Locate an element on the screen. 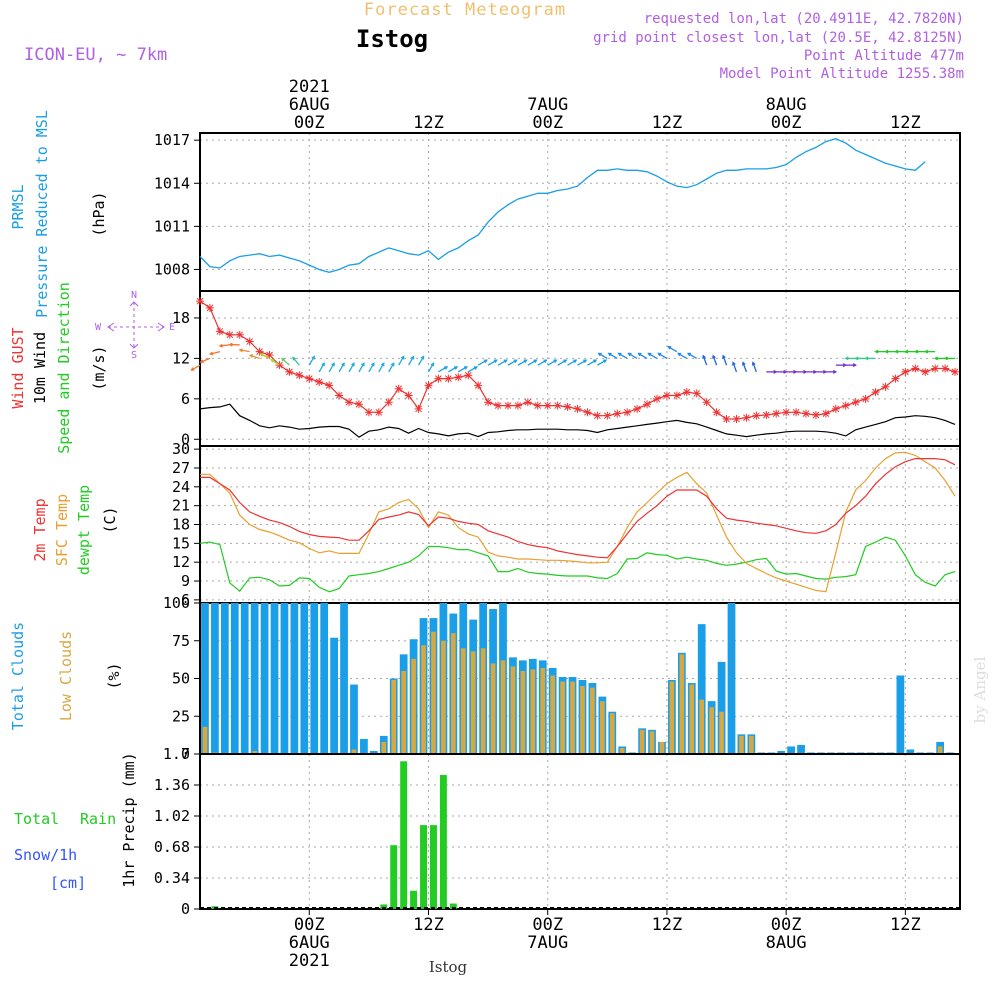 The height and width of the screenshot is (1000, 1000). precip-unit-label: 1hr Precip (mm) is located at coordinates (129, 819).